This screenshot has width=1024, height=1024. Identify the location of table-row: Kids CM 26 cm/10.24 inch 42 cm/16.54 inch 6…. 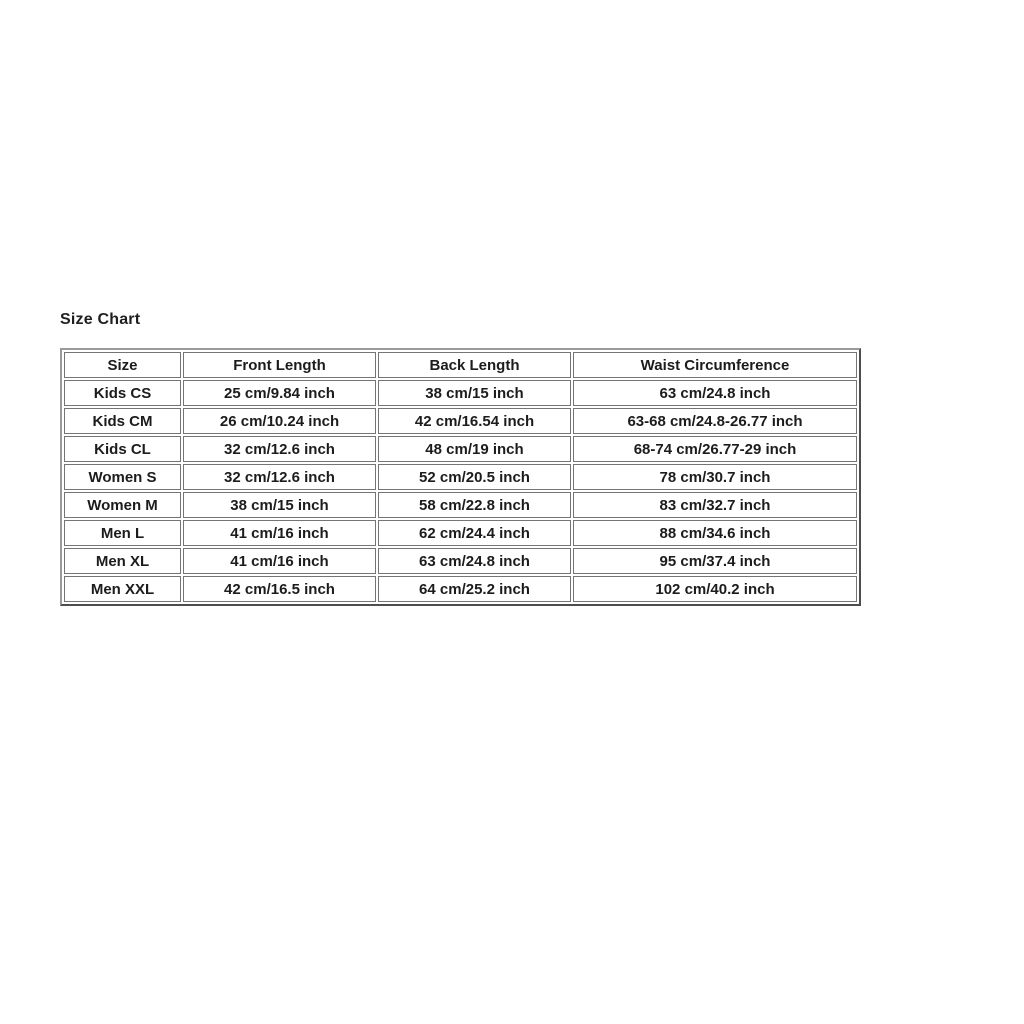
(460, 421).